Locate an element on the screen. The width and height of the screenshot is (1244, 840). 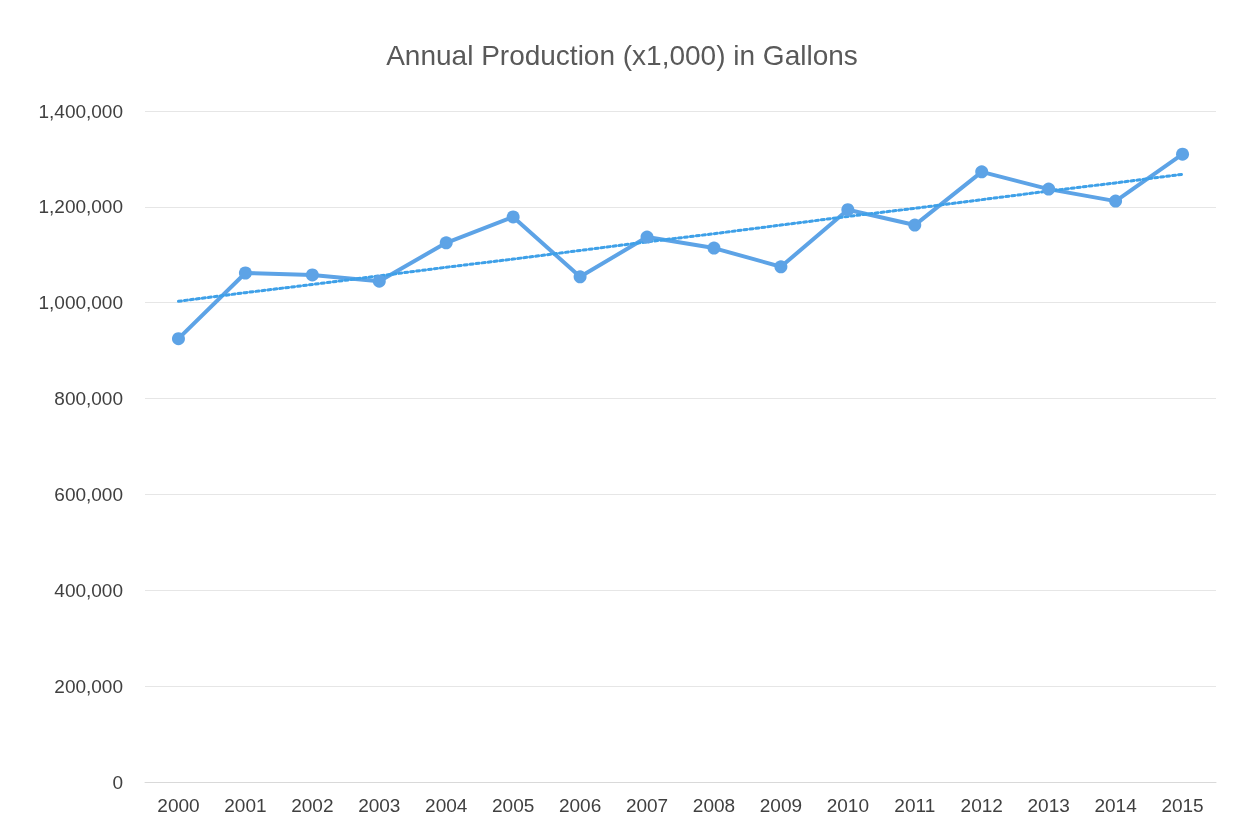
y-tick-label: 800,000 is located at coordinates (88, 399).